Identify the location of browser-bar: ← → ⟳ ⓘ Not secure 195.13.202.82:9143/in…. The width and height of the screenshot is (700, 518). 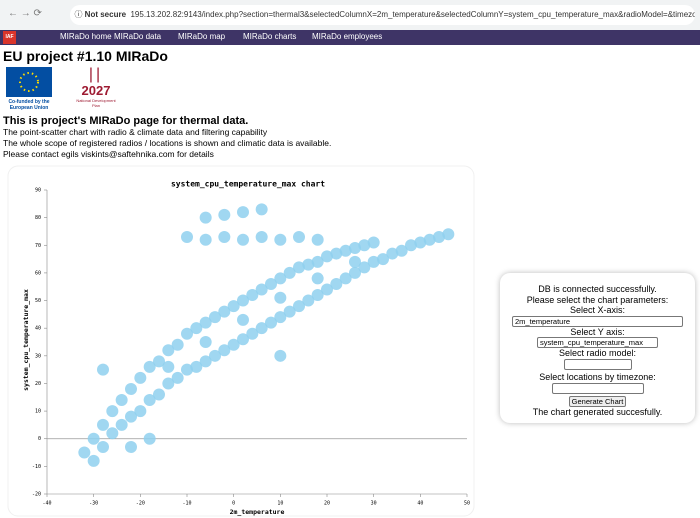
(350, 15).